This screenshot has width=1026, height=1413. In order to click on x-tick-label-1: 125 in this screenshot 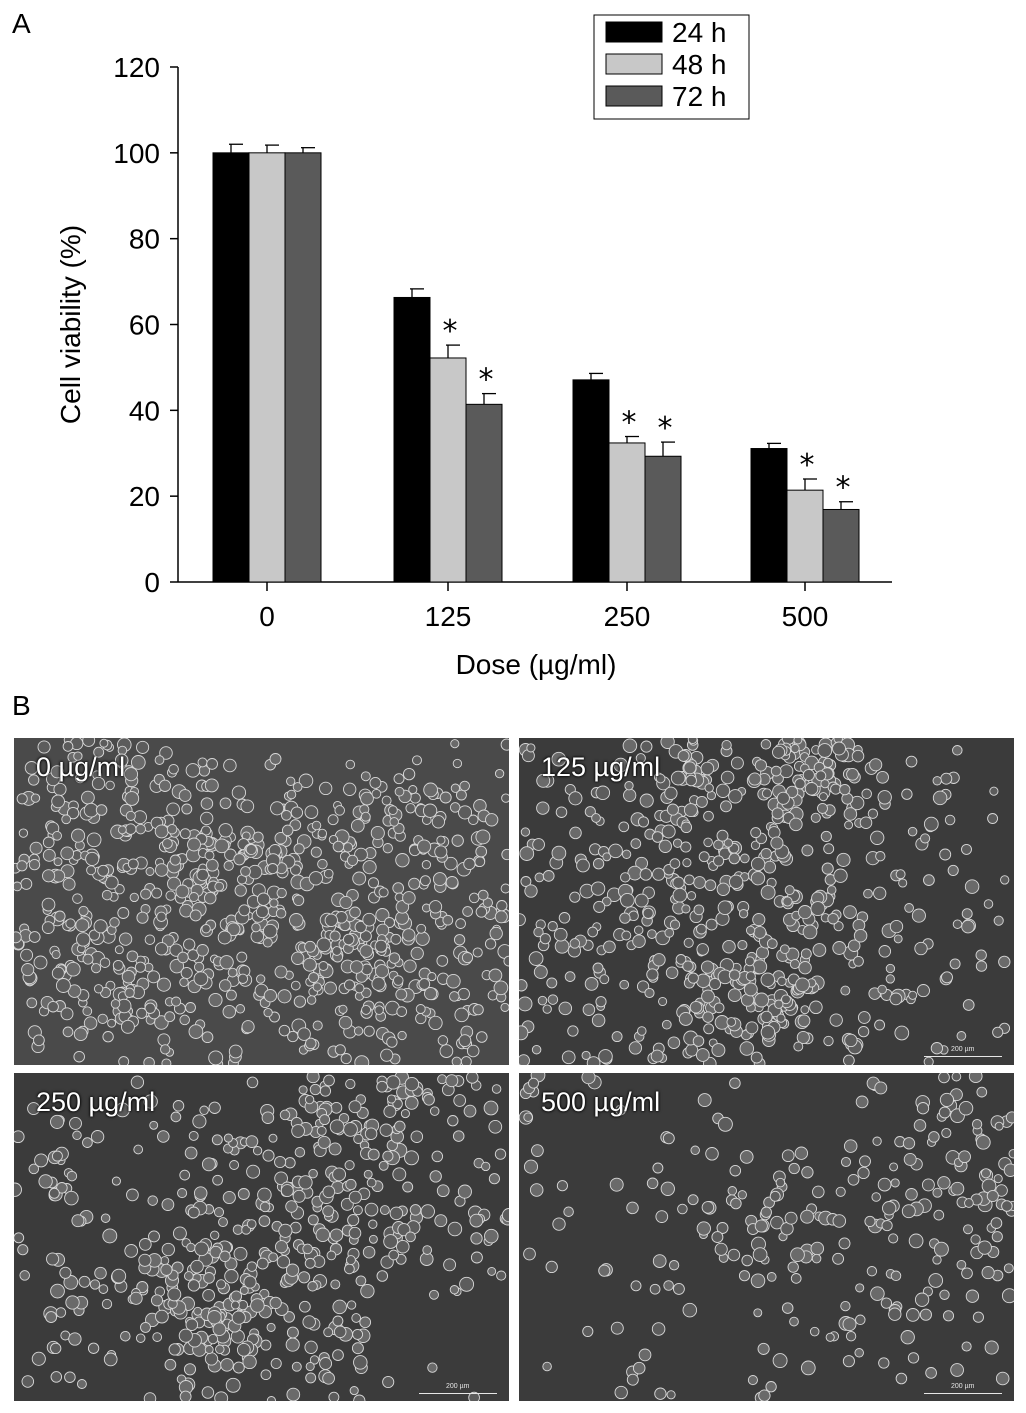, I will do `click(448, 616)`.